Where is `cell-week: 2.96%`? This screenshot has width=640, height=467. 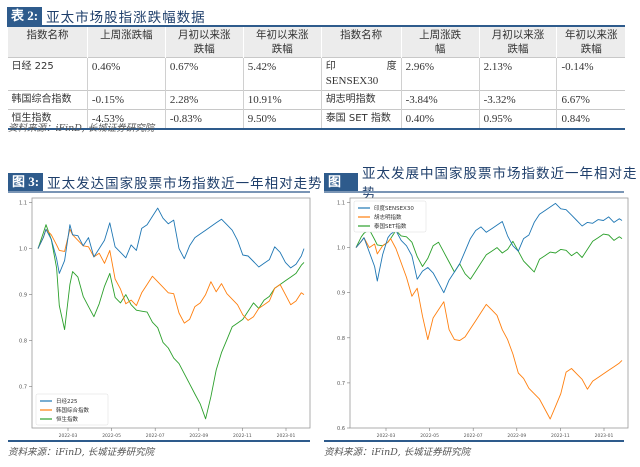
cell-week: 2.96% is located at coordinates (440, 74).